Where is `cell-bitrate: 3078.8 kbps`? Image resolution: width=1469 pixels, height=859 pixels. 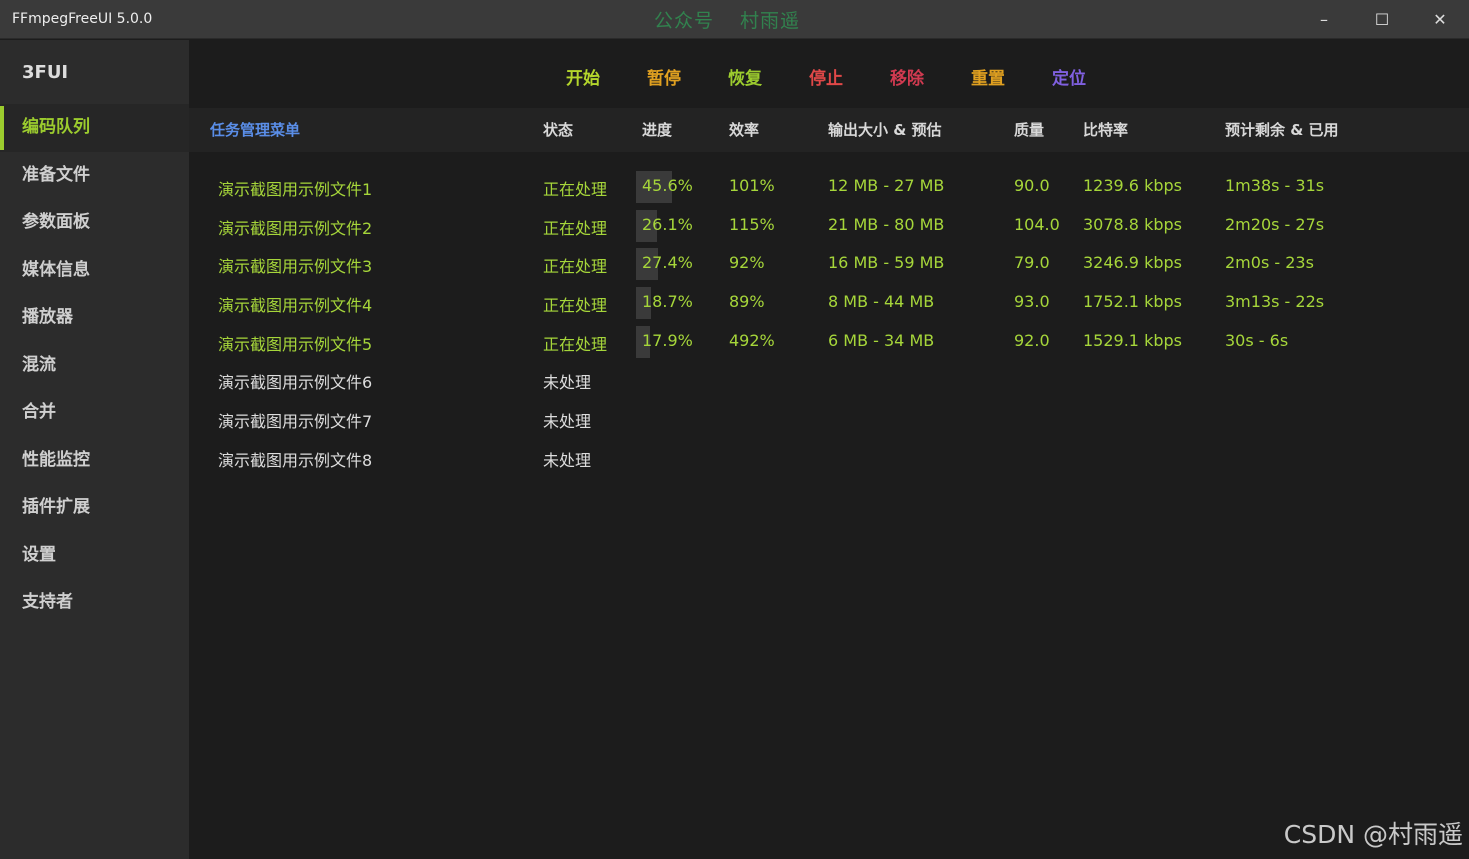
cell-bitrate: 3078.8 kbps is located at coordinates (1132, 224).